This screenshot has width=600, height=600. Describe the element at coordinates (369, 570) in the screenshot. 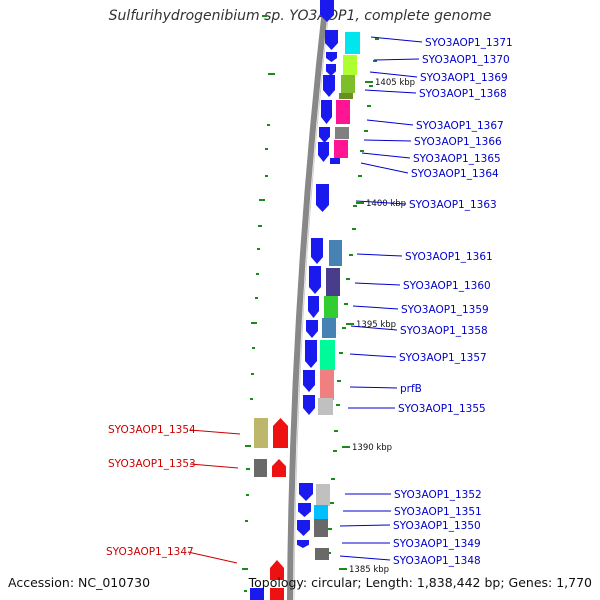

I see `scale-tick-label: 1385 kbp` at that location.